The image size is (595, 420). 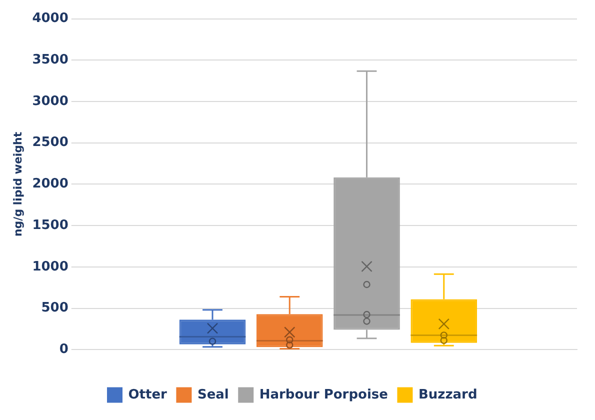 What do you see at coordinates (323, 394) in the screenshot?
I see `legend-label: Harbour Porpoise` at bounding box center [323, 394].